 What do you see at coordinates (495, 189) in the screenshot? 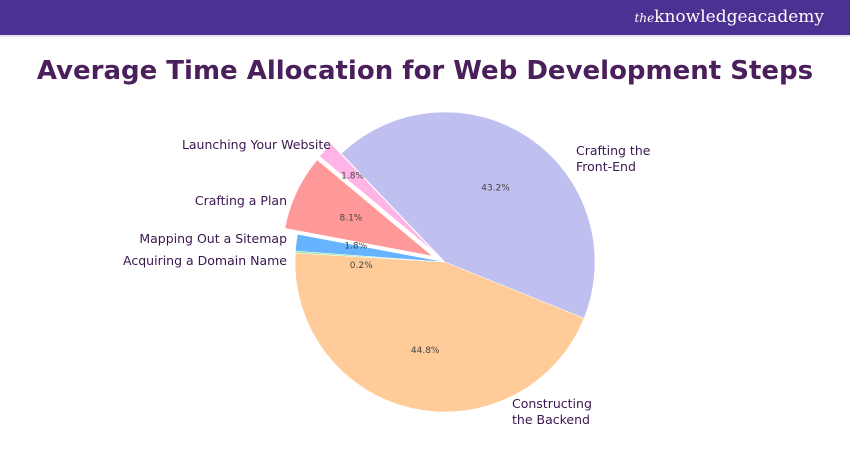
I see `pct-label: 43.2%` at bounding box center [495, 189].